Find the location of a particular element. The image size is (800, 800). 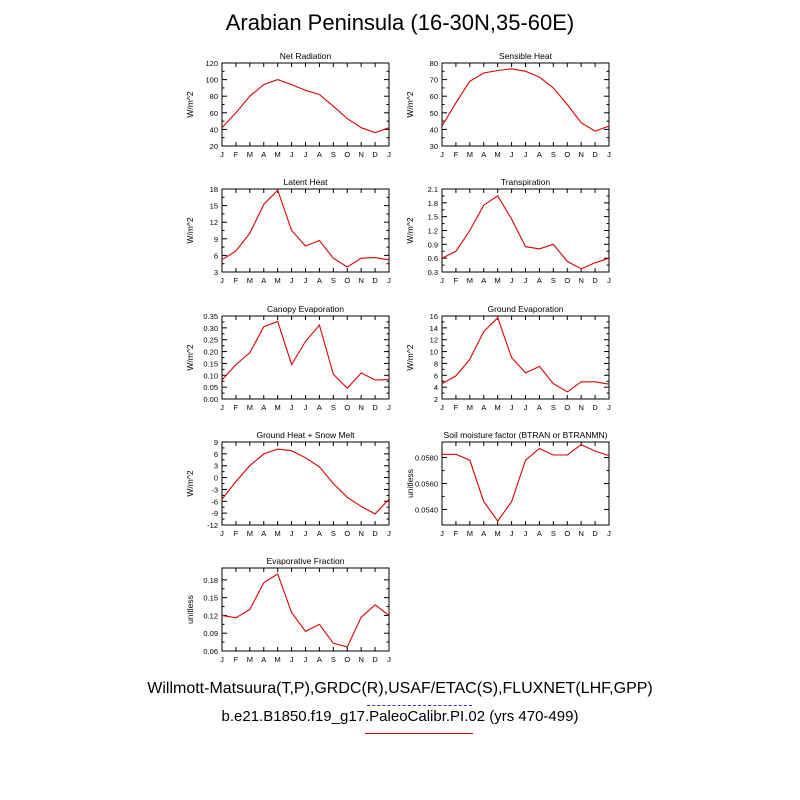

figure-title: Arabian Peninsula (16-30N,35-60E) is located at coordinates (400, 22).